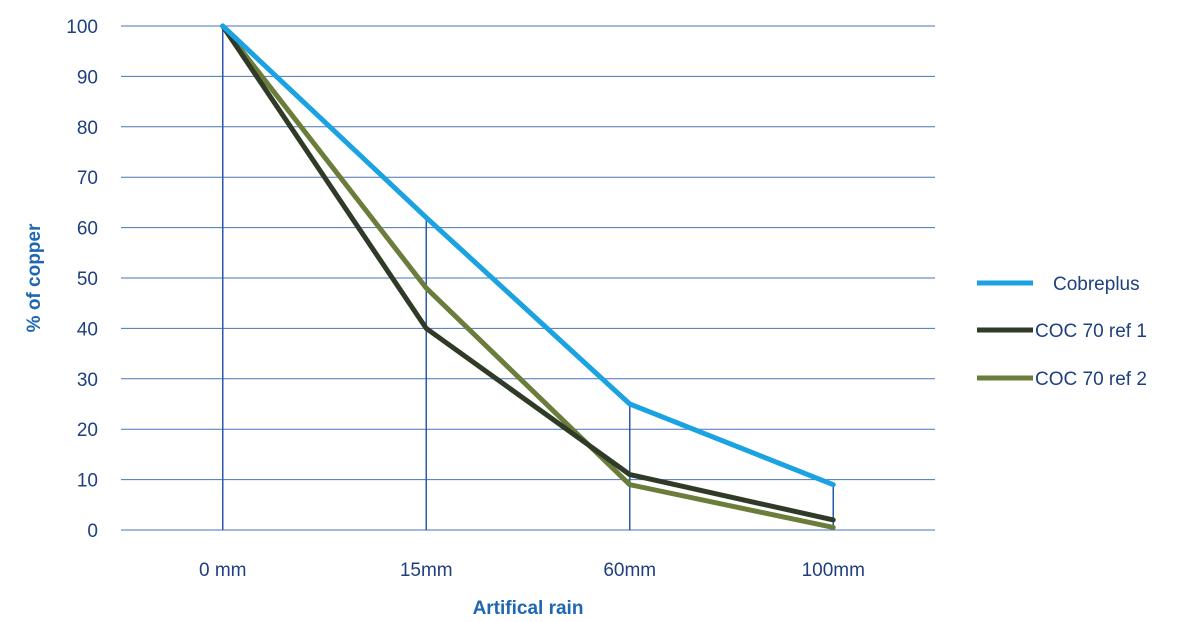  Describe the element at coordinates (629, 570) in the screenshot. I see `x-tick-label: 60mm` at that location.